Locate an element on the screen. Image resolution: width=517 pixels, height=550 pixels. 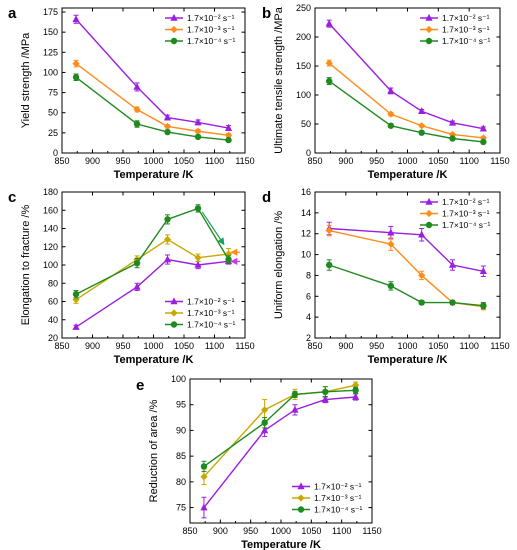
y-tick-label: 6 is located at coordinates (308, 296).